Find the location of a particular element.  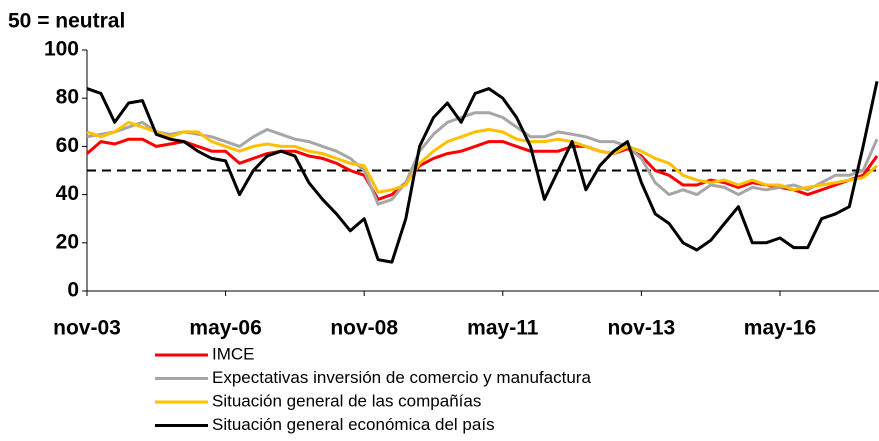

y-tick-label: 100 is located at coordinates (61, 49).